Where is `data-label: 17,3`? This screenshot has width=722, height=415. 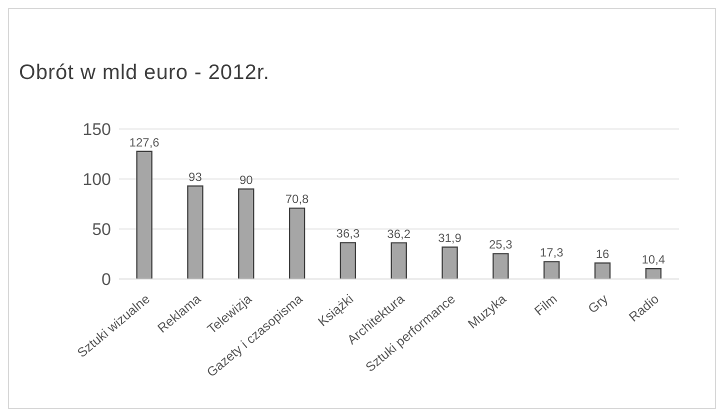 data-label: 17,3 is located at coordinates (552, 253).